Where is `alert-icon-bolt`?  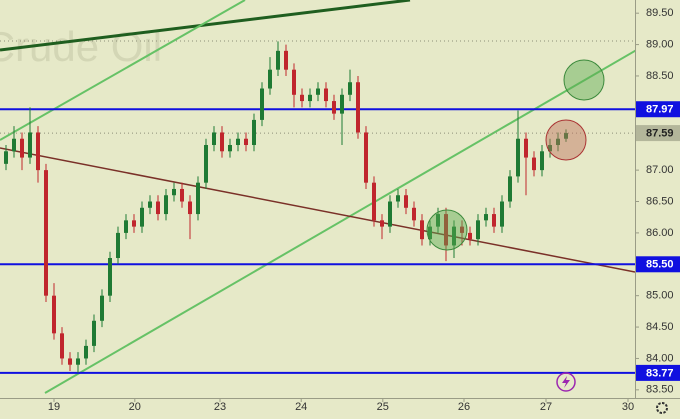
alert-icon-bolt is located at coordinates (566, 382).